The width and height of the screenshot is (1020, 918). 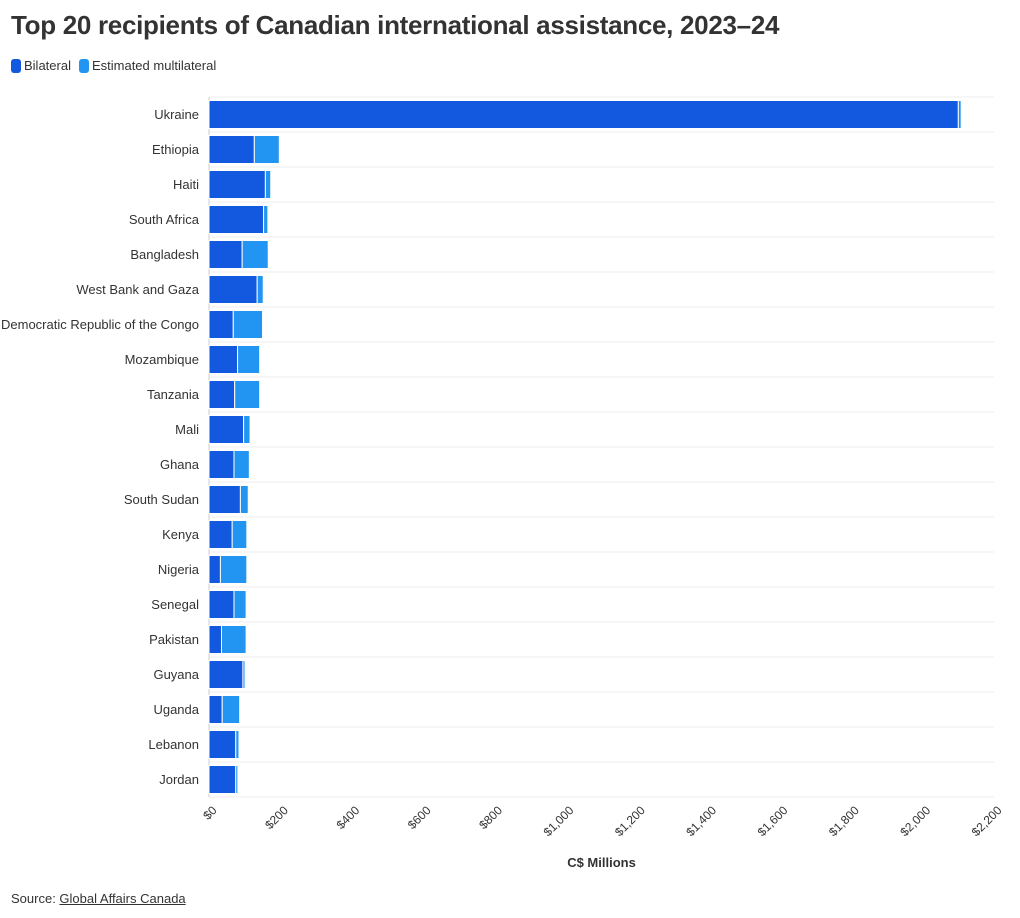 I want to click on legend-label-bilateral: Bilateral, so click(x=47, y=65).